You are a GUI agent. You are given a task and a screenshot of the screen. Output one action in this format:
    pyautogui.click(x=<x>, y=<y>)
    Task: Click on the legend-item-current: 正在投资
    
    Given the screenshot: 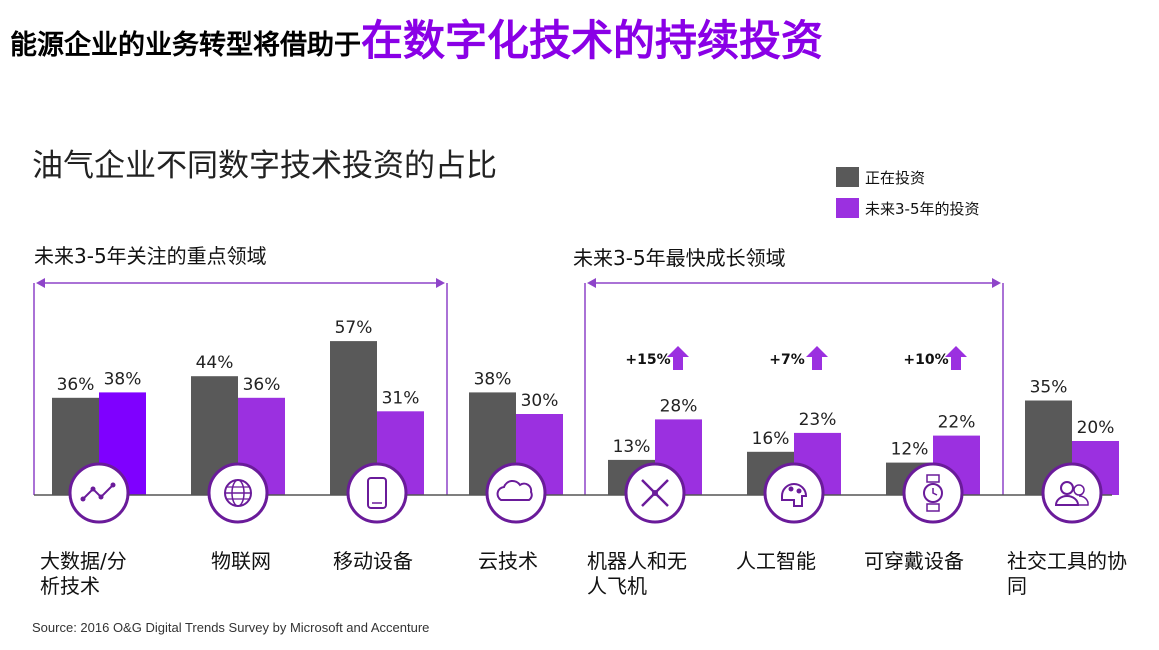 What is the action you would take?
    pyautogui.click(x=908, y=177)
    